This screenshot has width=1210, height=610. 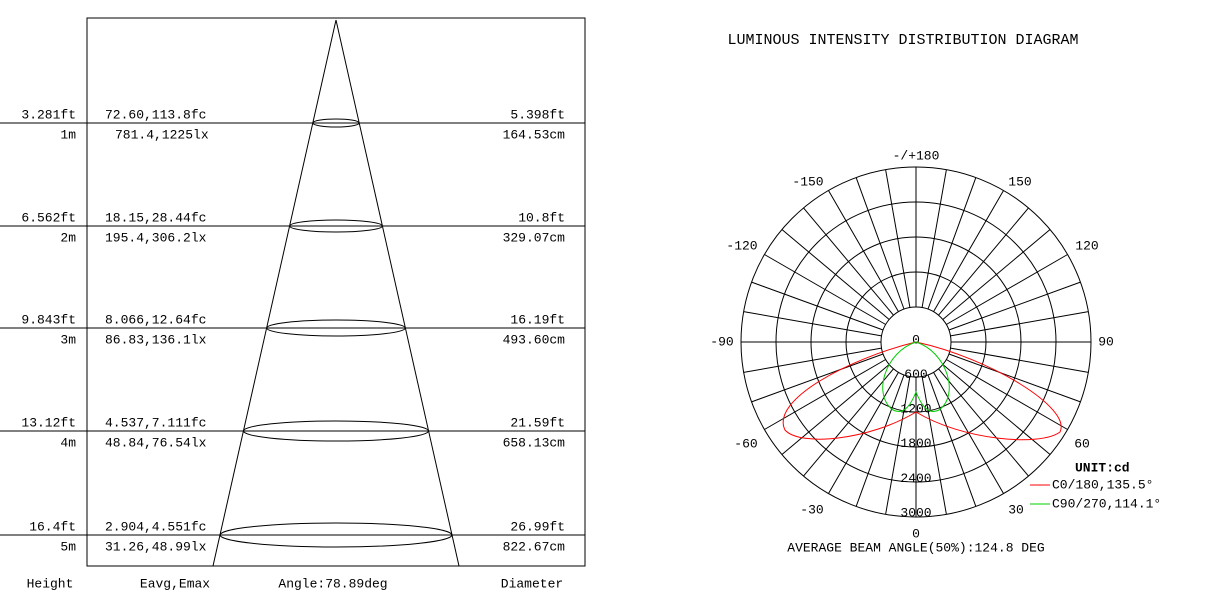 I want to click on illum-lx: 86.83,136.1lx, so click(x=156, y=339).